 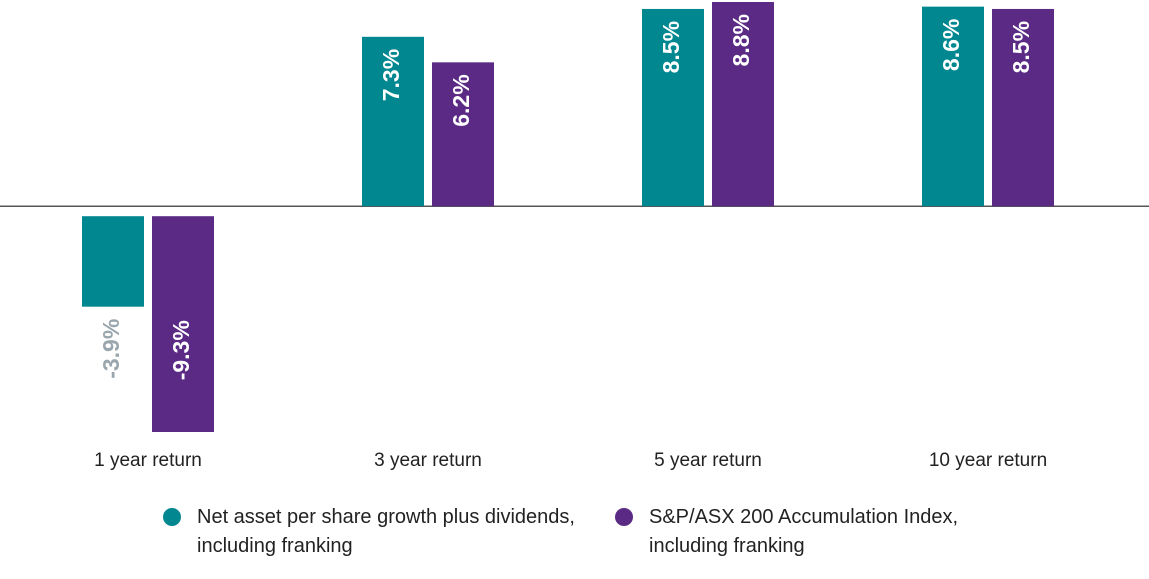 What do you see at coordinates (391, 75) in the screenshot?
I see `value-label: 7.3%` at bounding box center [391, 75].